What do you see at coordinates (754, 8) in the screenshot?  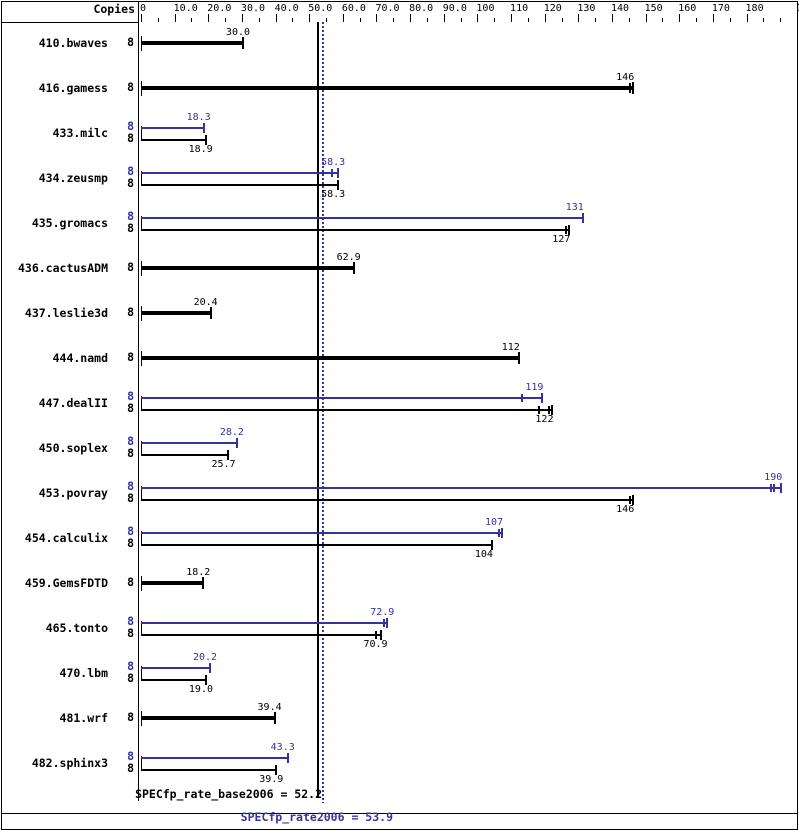 I see `axis-tick-label: 180` at bounding box center [754, 8].